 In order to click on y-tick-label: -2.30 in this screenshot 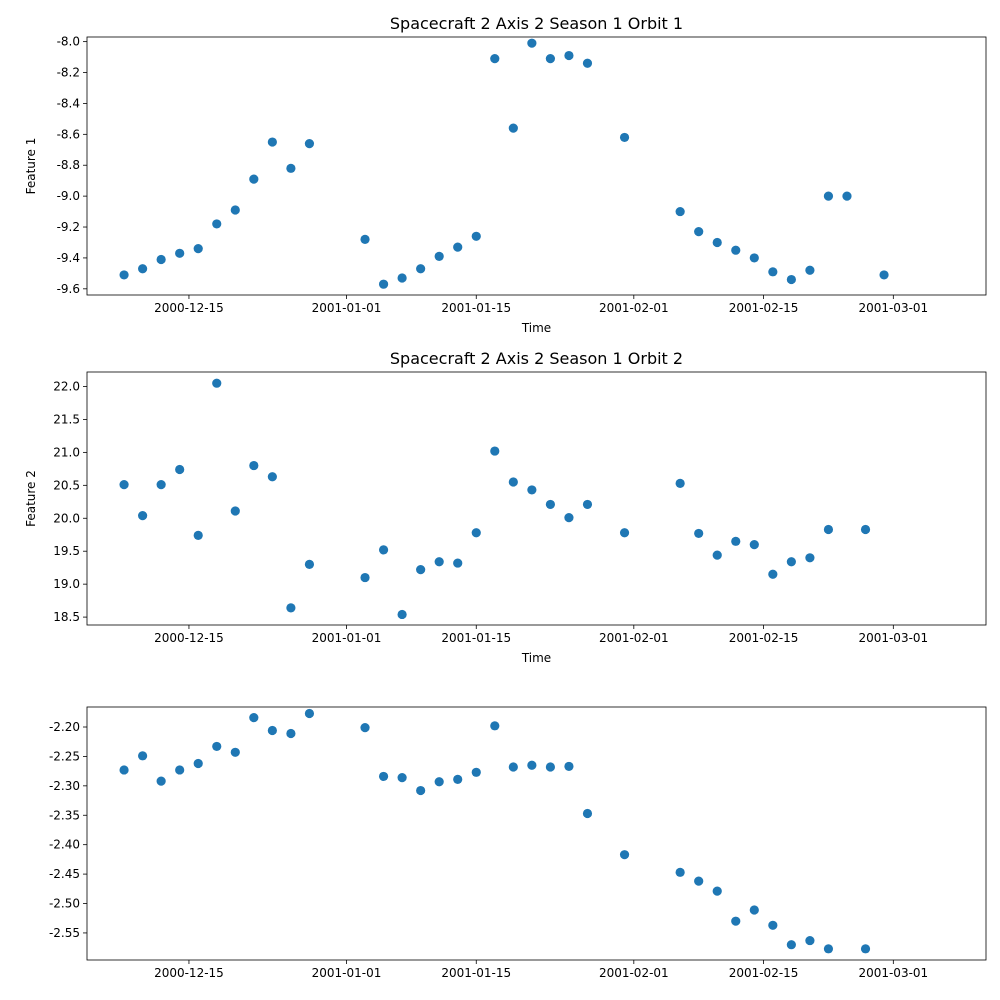, I will do `click(64, 786)`.